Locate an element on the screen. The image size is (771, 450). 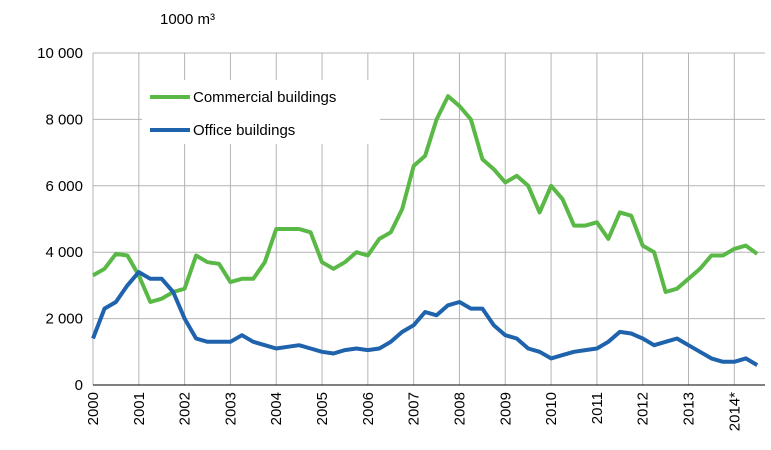
x-tick-label: 2006 is located at coordinates (368, 408).